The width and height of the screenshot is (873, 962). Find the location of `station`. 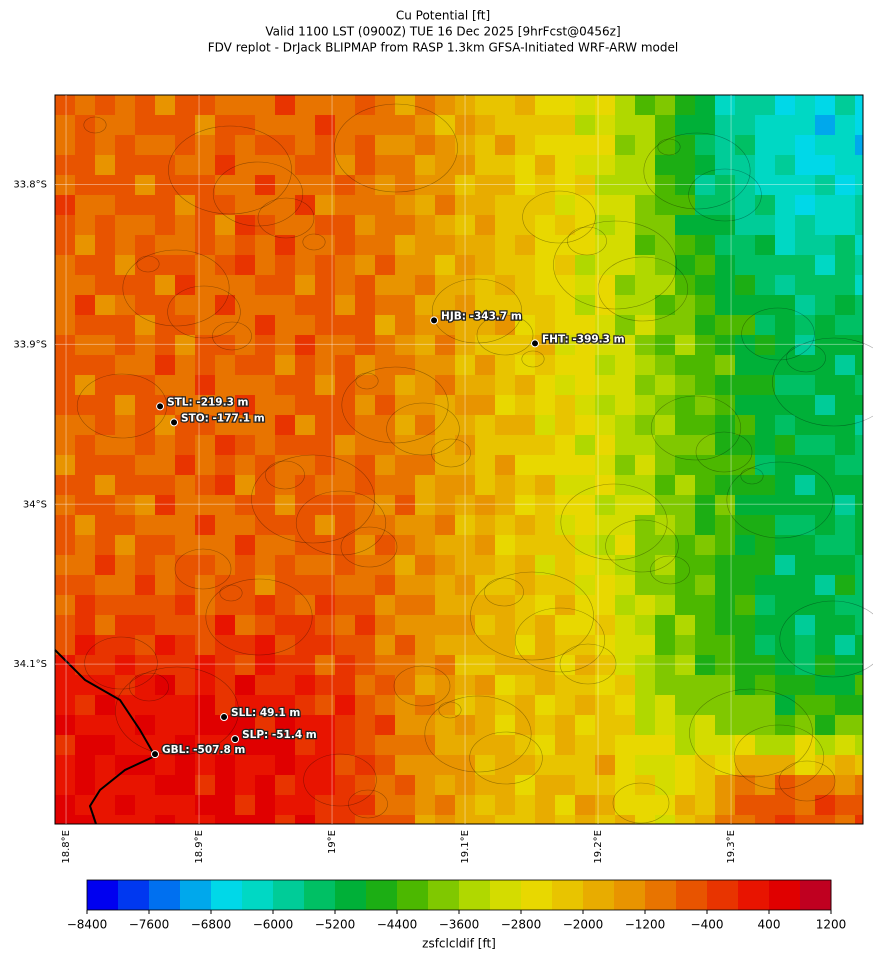

station is located at coordinates (224, 717).